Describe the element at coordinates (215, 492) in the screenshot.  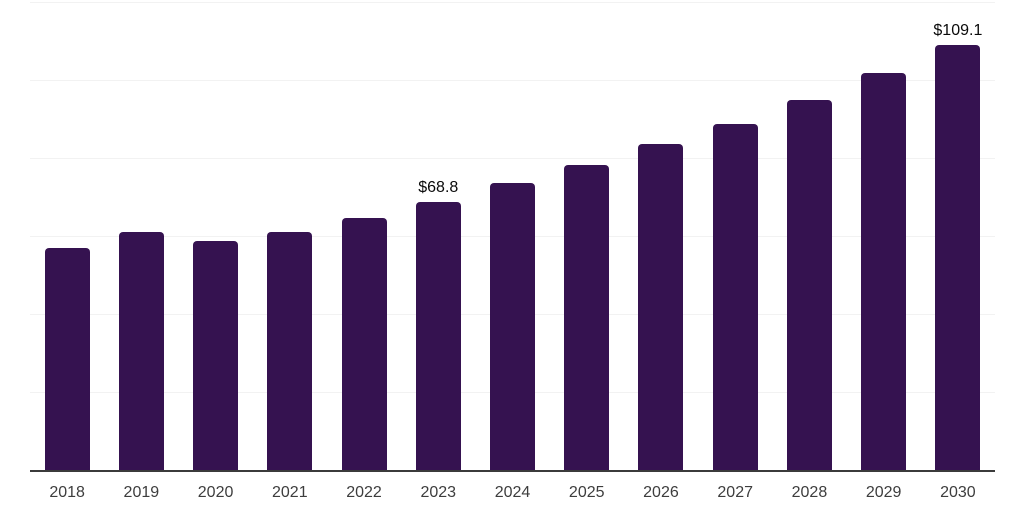
I see `x-tick-label-2020: 2020` at that location.